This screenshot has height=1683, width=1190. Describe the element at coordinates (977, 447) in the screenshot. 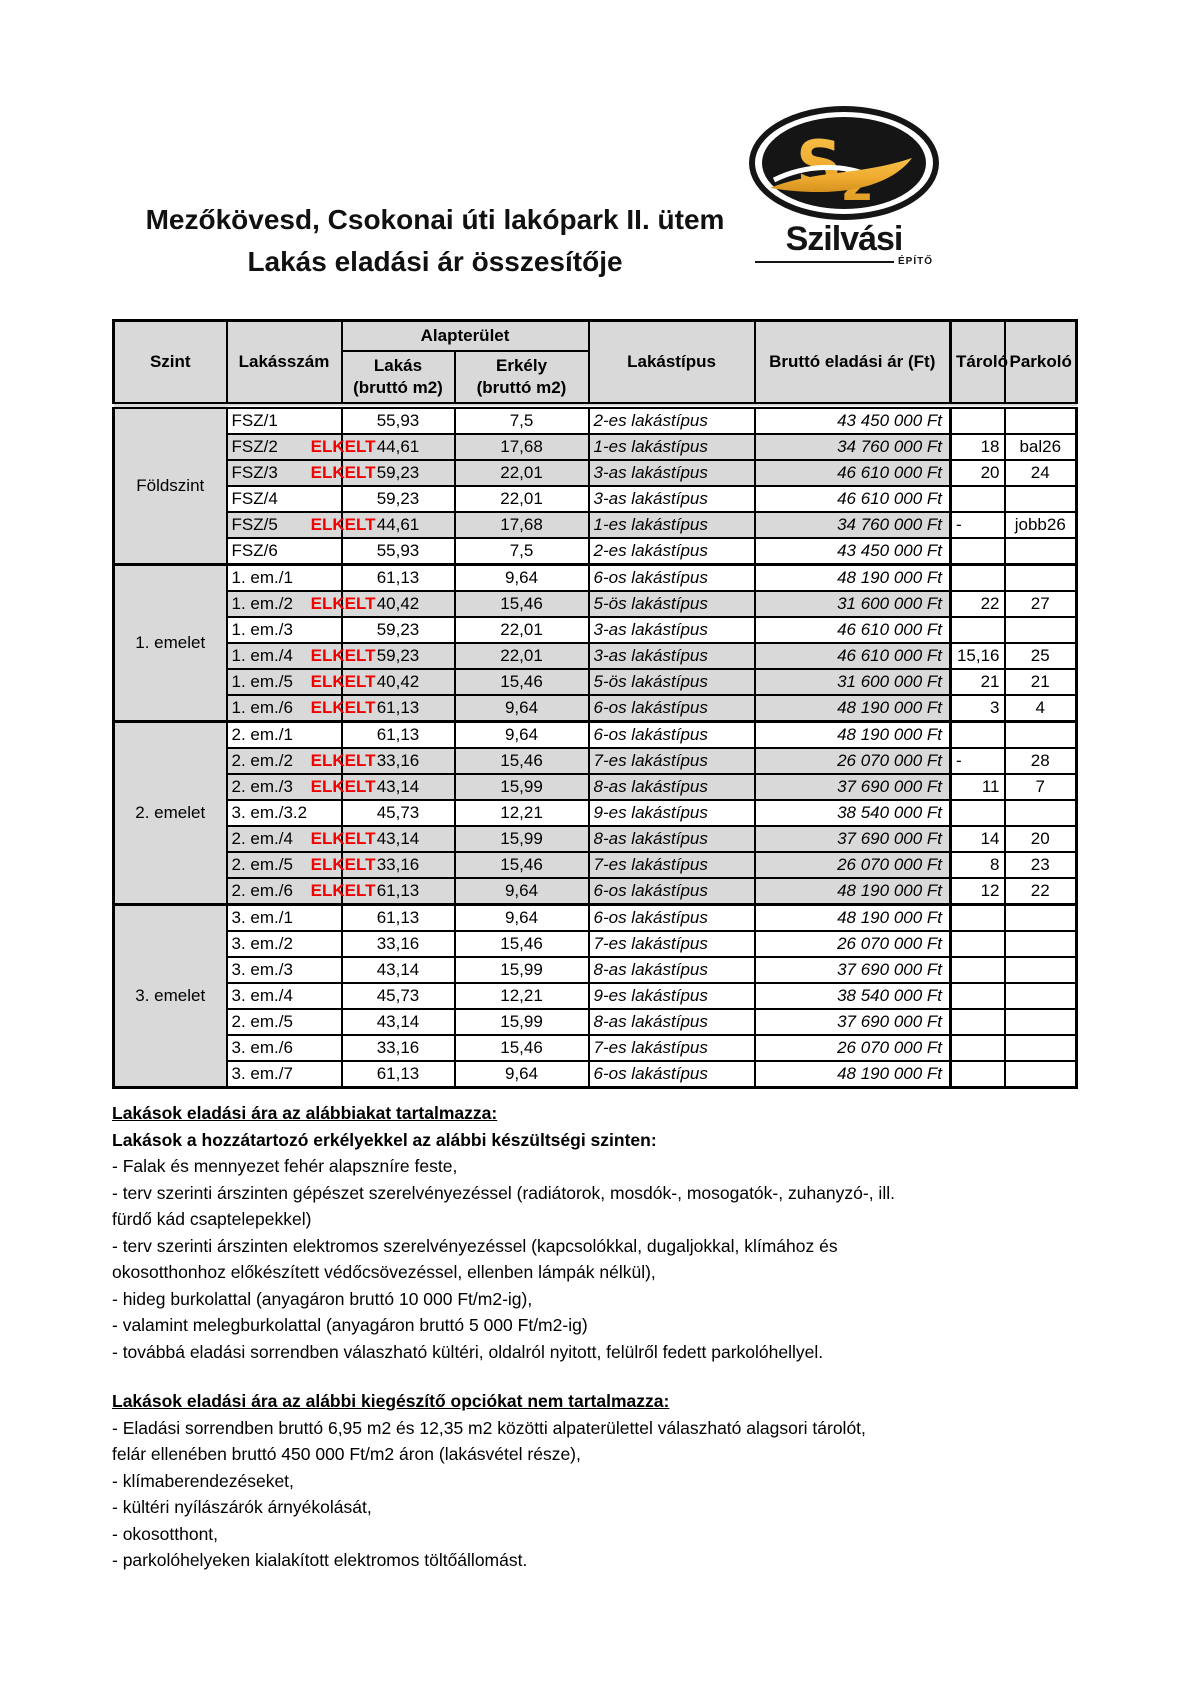

I see `cell-storage: 18` at that location.